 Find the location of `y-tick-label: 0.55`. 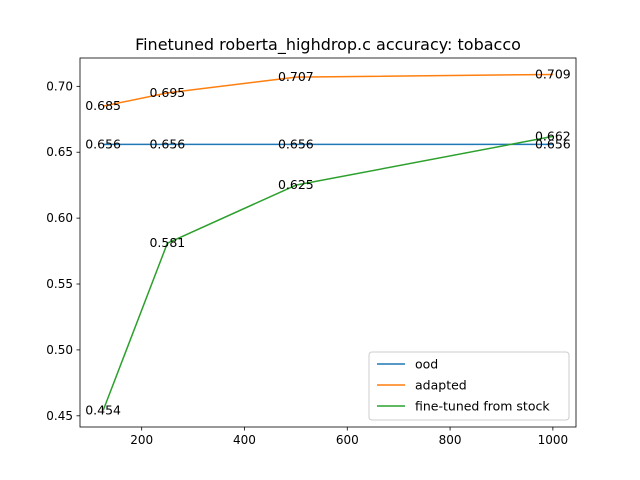

y-tick-label: 0.55 is located at coordinates (59, 284).